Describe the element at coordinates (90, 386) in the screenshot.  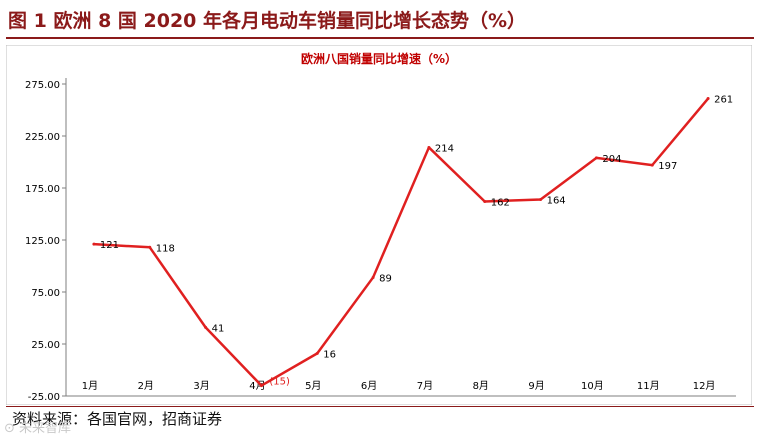
I see `x-tick-label: 1月` at that location.